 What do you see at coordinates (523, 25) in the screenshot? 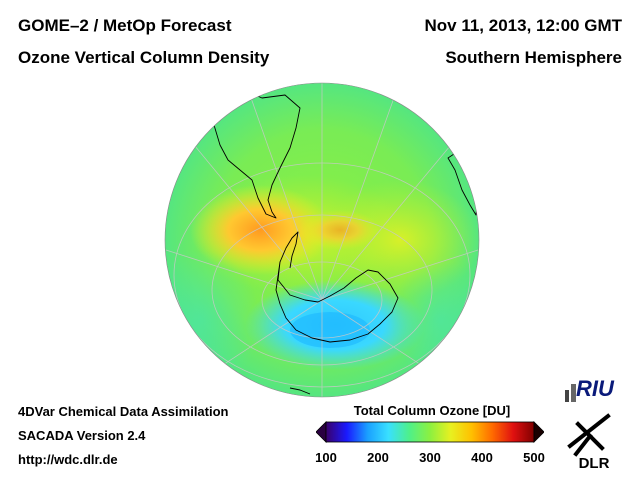
I see `header-date: Nov 11, 2013, 12:00 GMT` at bounding box center [523, 25].